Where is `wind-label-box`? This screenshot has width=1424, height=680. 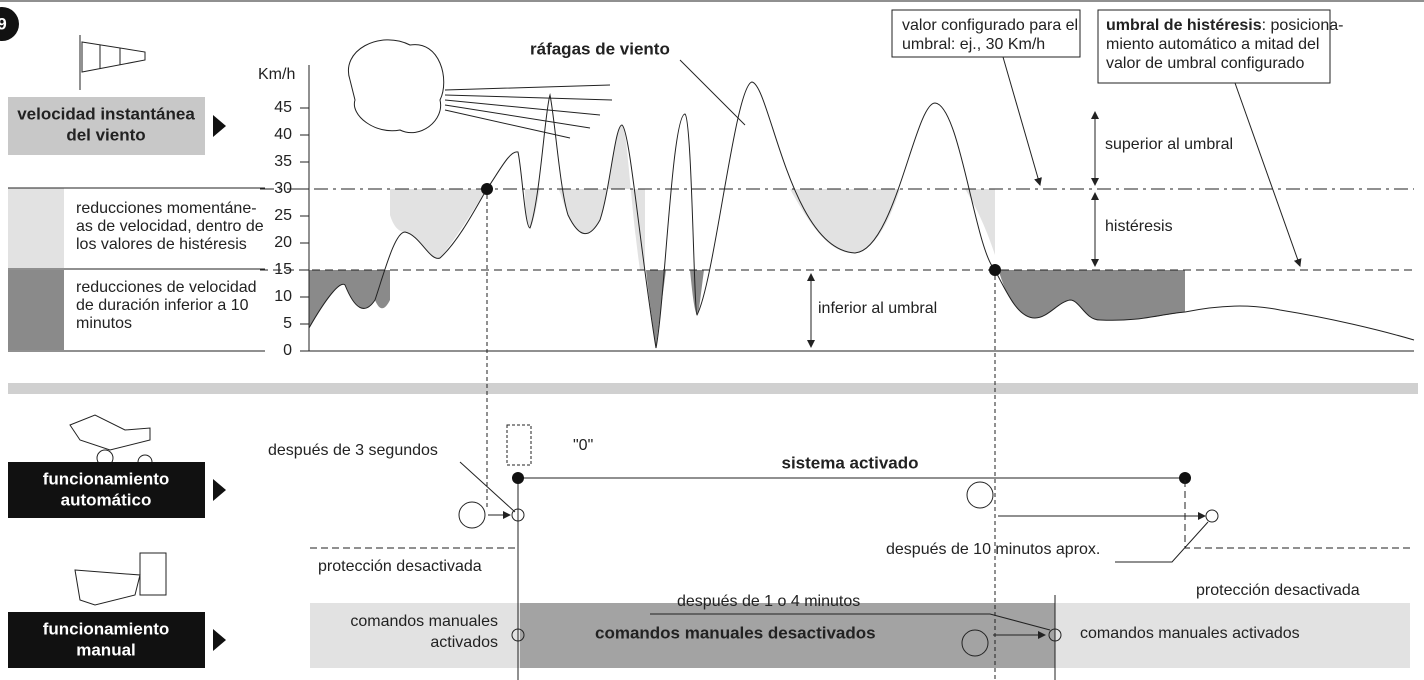
wind-label-box is located at coordinates (106, 126).